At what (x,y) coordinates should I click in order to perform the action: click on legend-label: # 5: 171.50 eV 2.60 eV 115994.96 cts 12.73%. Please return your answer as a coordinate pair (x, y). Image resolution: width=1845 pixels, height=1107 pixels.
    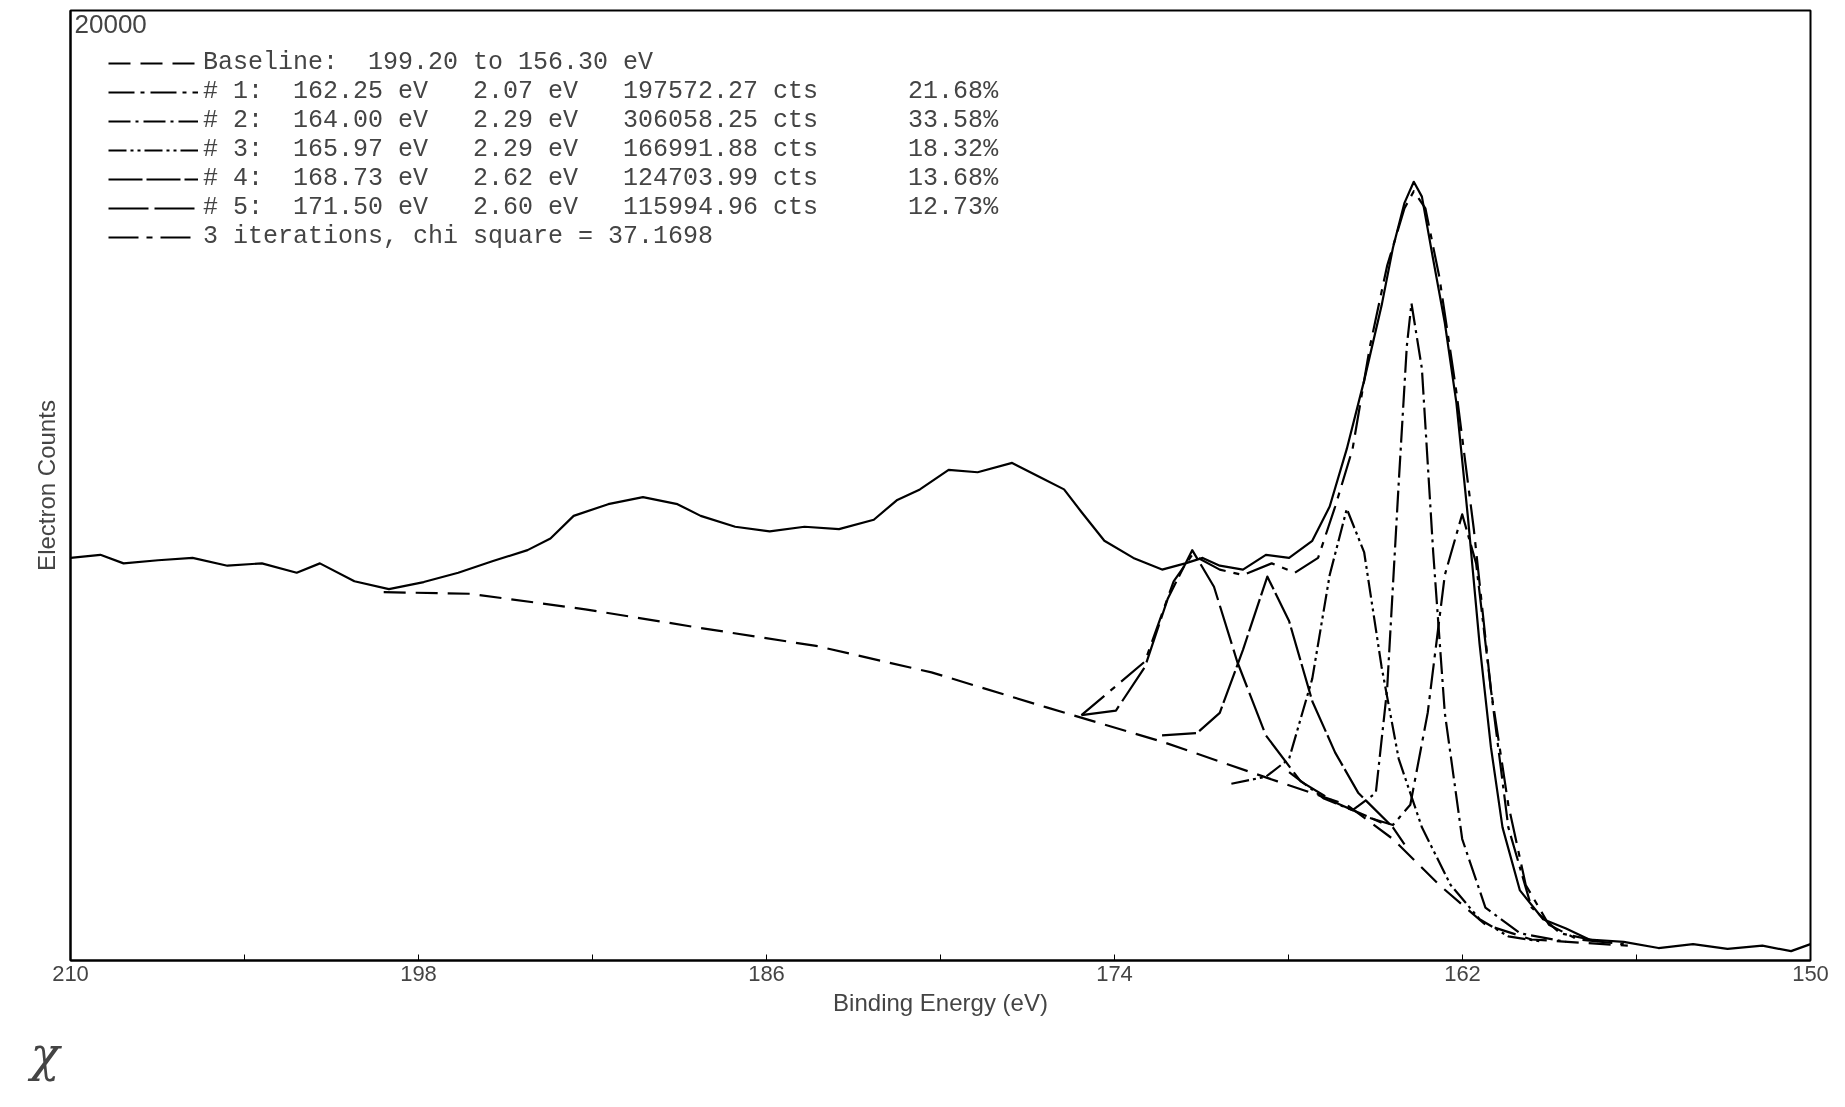
    Looking at the image, I should click on (601, 207).